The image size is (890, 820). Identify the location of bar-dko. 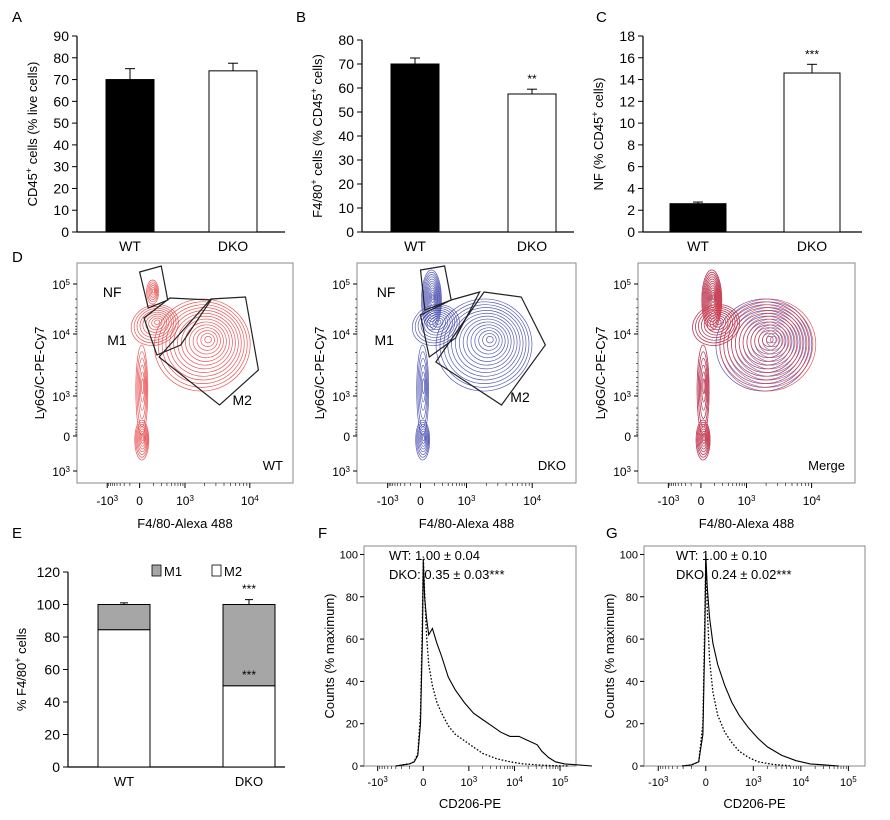
(532, 163).